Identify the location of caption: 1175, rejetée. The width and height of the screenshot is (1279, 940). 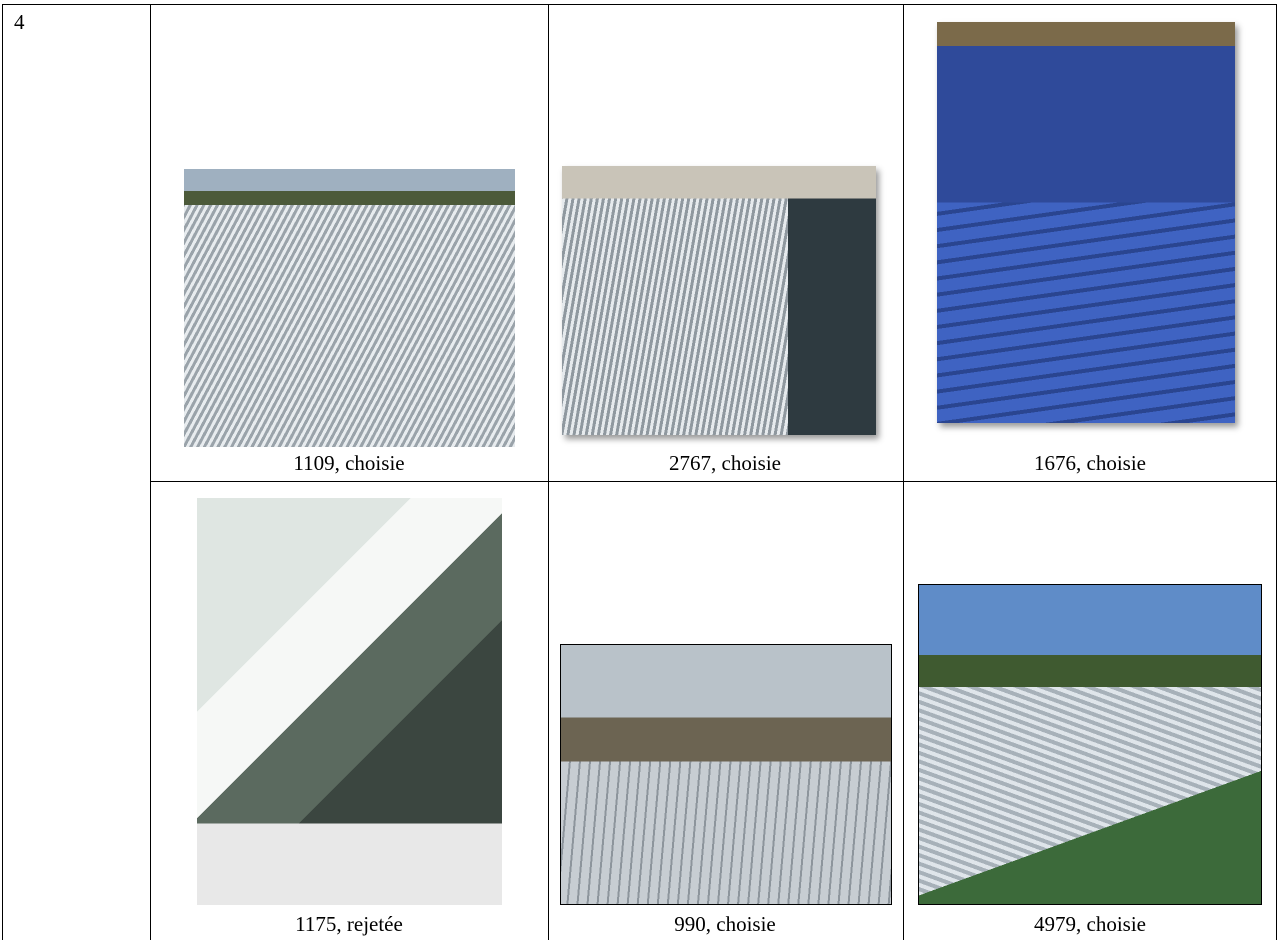
(349, 924).